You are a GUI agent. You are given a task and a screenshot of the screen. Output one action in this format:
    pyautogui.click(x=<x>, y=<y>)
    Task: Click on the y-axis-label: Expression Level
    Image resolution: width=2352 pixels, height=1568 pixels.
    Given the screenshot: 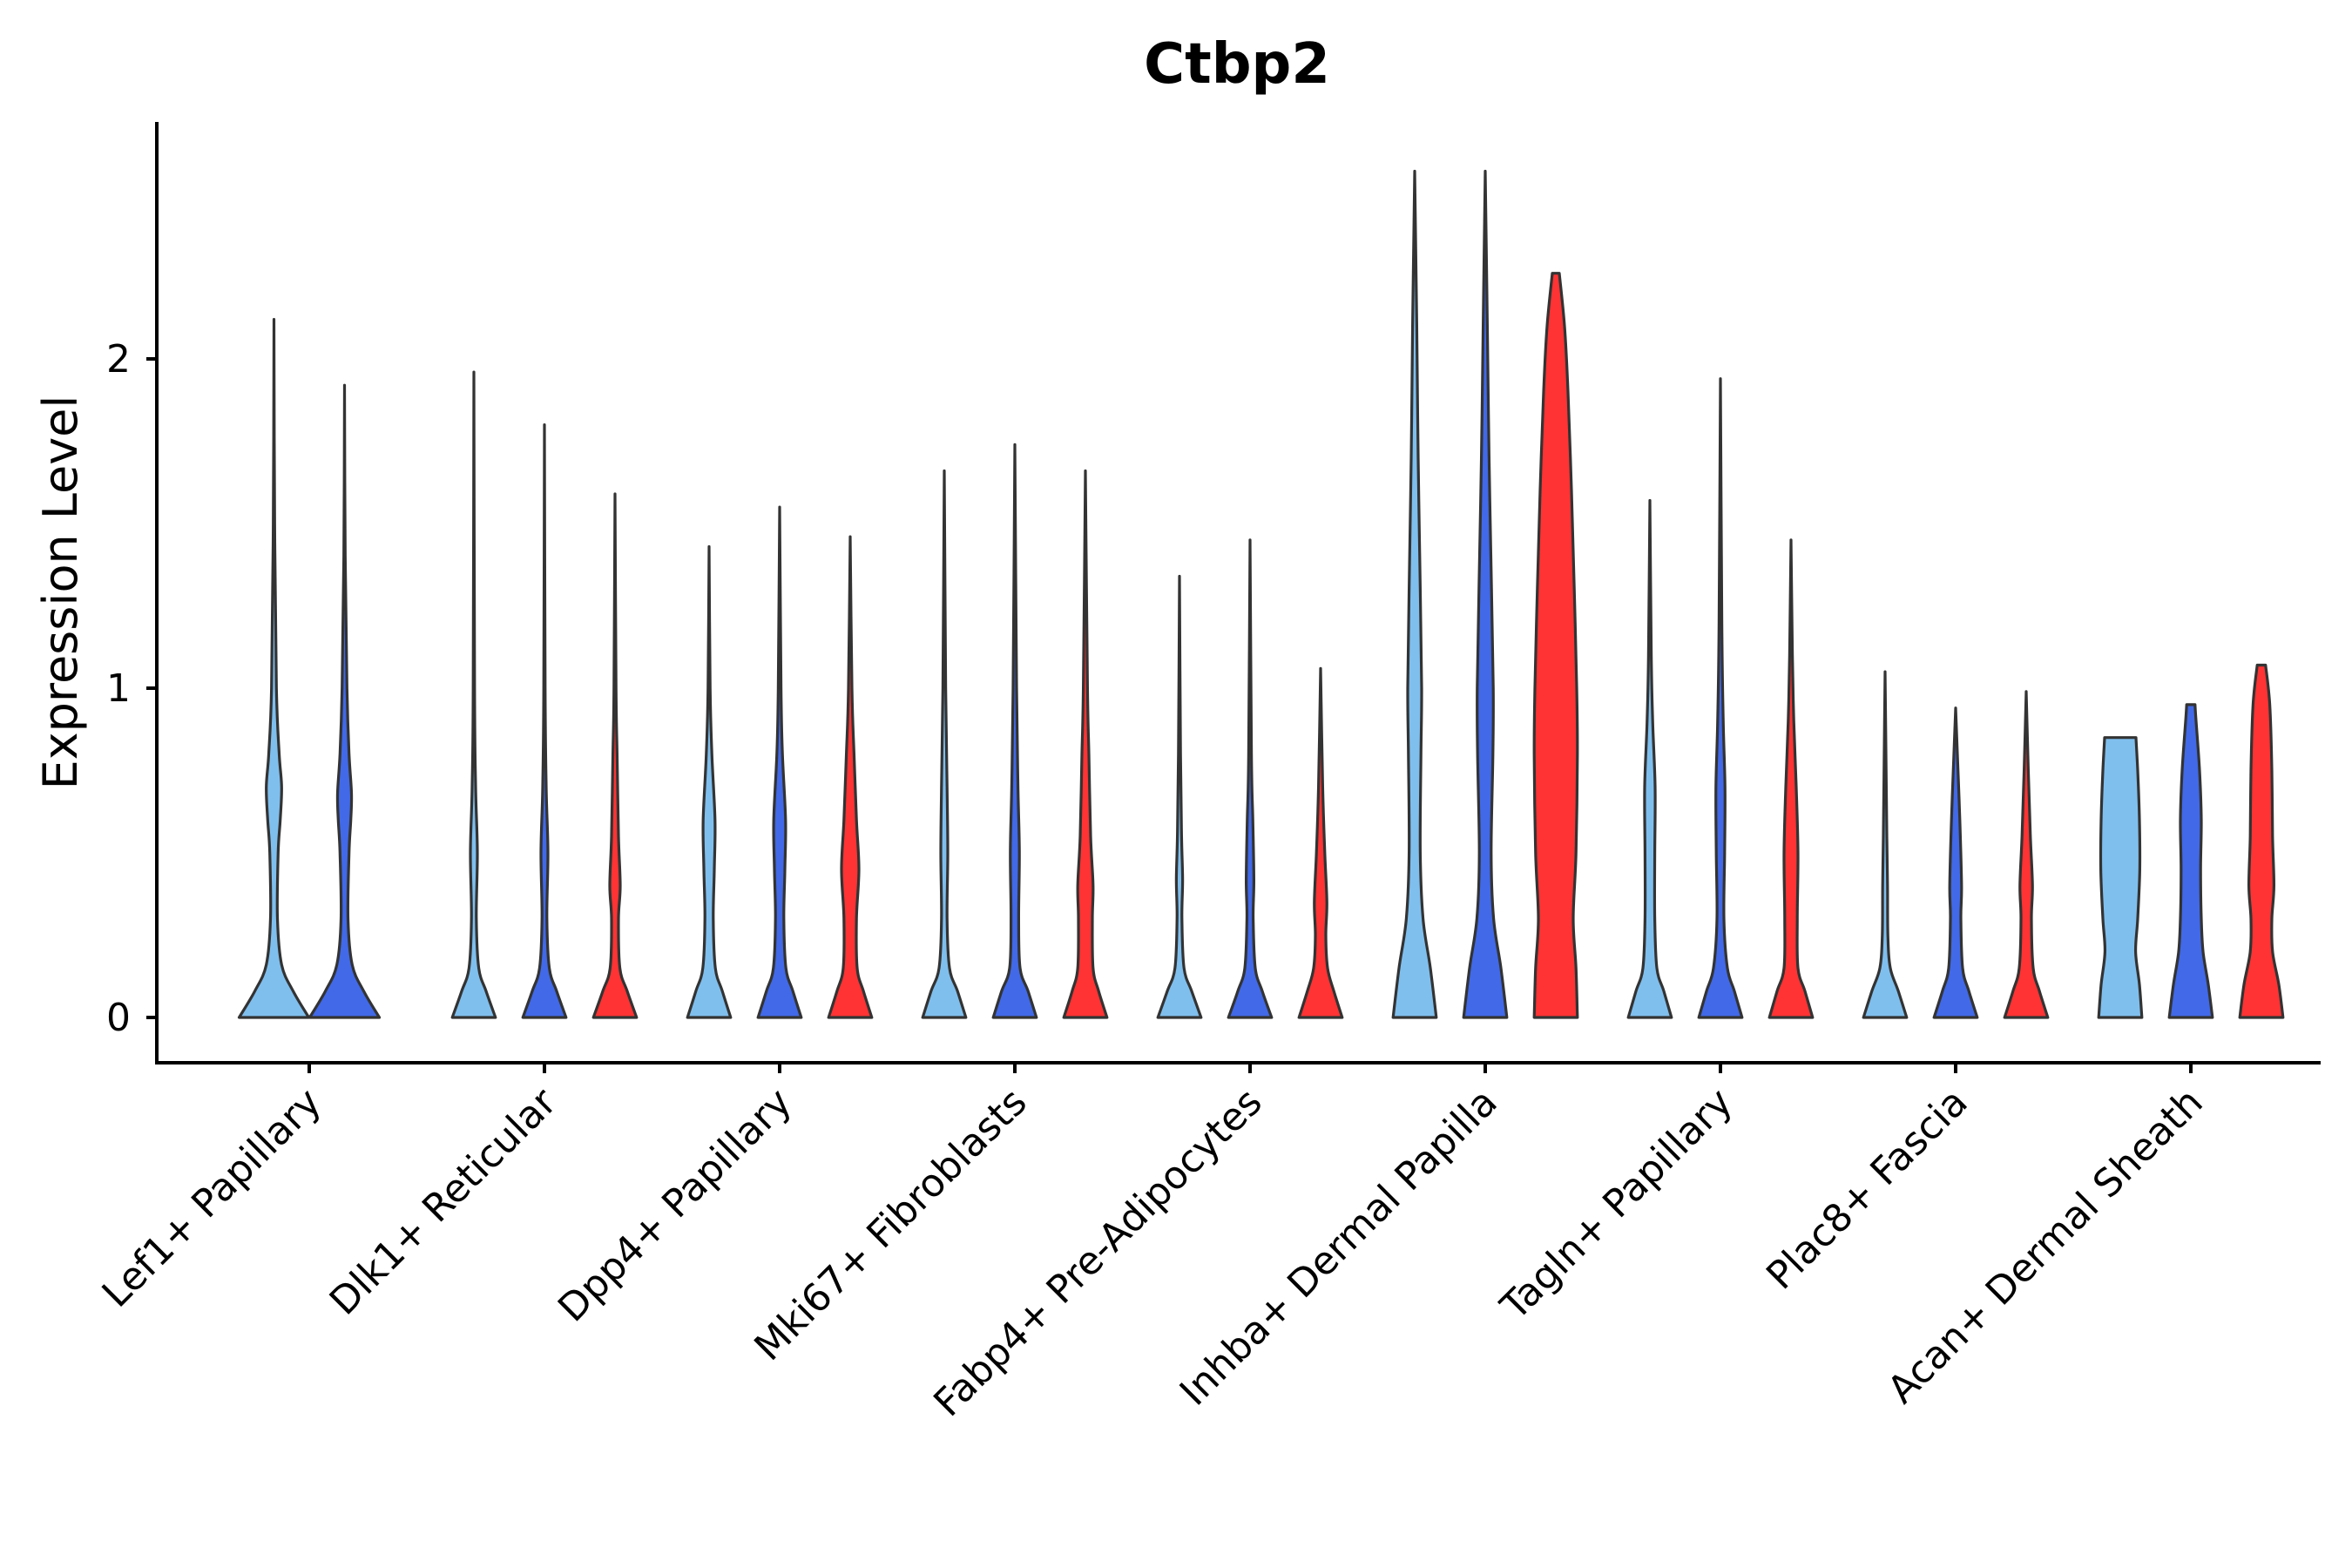 What is the action you would take?
    pyautogui.click(x=61, y=592)
    